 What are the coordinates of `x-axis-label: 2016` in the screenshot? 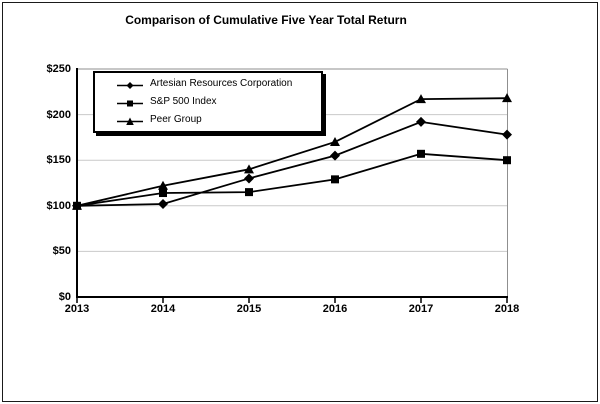 It's located at (335, 309).